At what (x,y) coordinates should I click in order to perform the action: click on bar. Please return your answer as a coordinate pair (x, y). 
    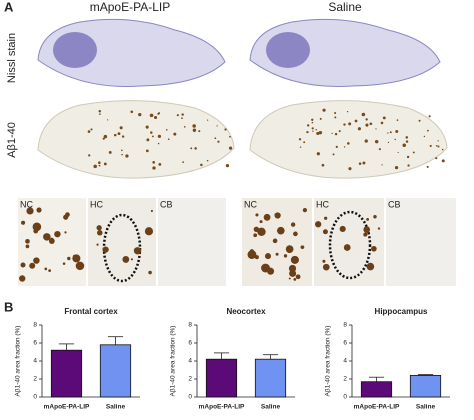
    Looking at the image, I should click on (115, 371).